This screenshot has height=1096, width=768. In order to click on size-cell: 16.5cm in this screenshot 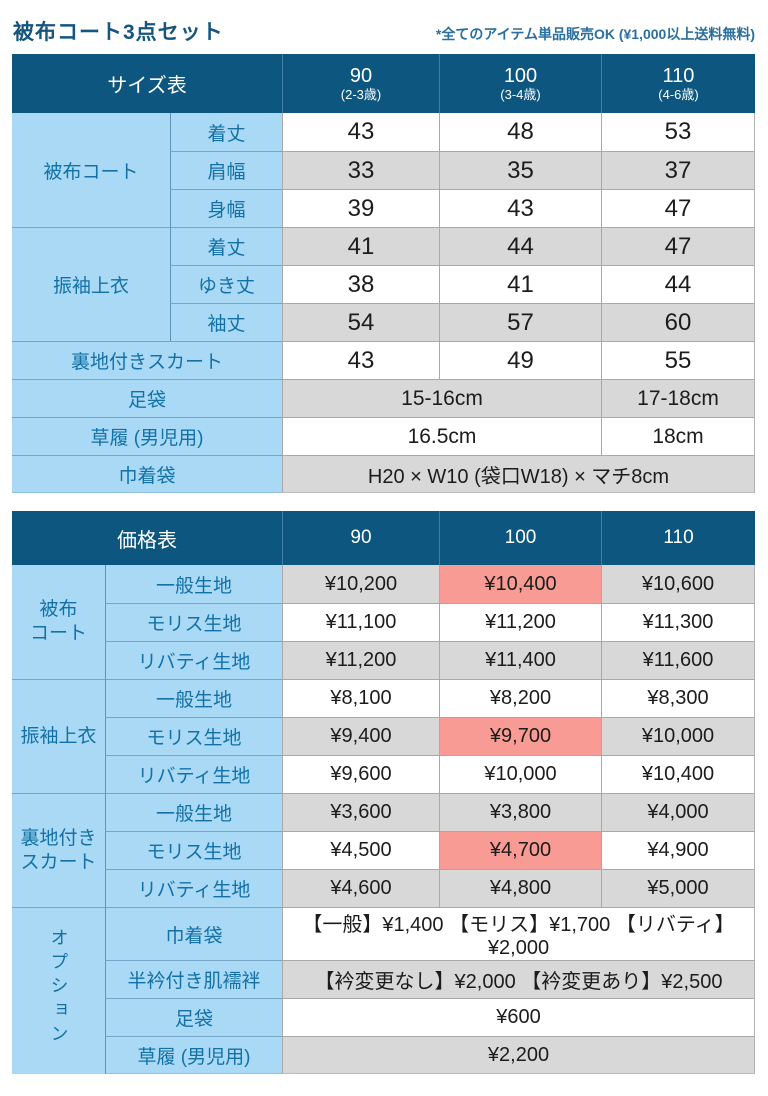, I will do `click(441, 436)`.